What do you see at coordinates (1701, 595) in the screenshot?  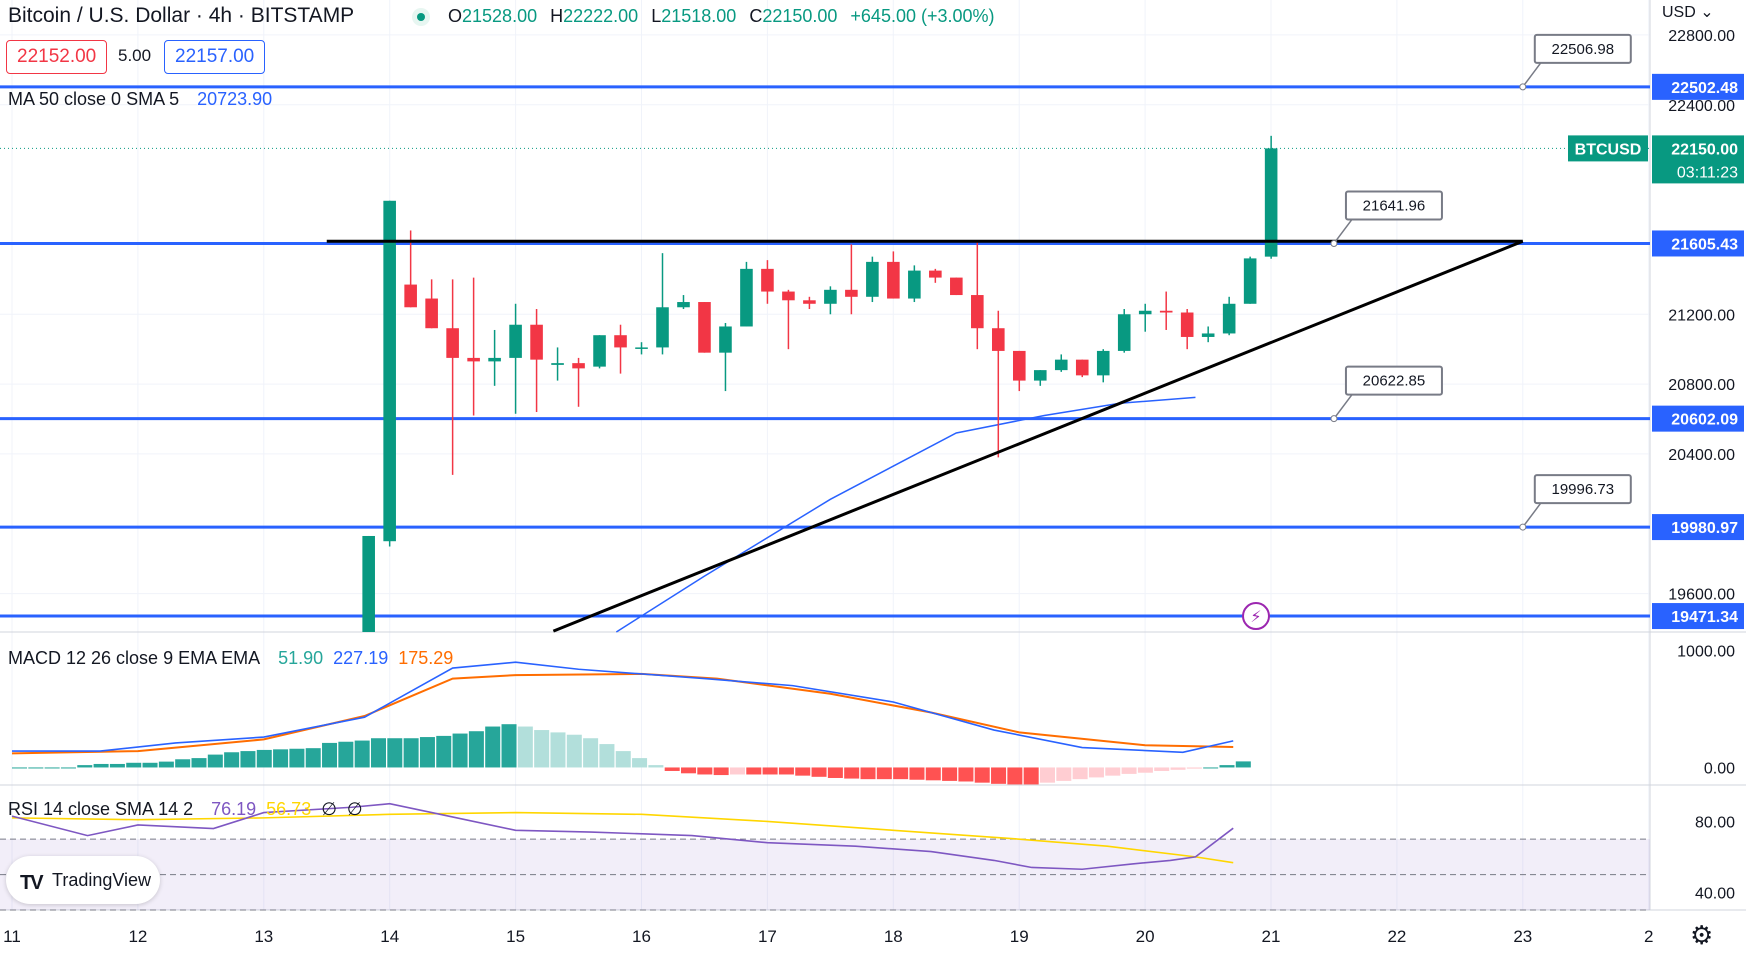 I see `price-tick-label: 19600.00` at bounding box center [1701, 595].